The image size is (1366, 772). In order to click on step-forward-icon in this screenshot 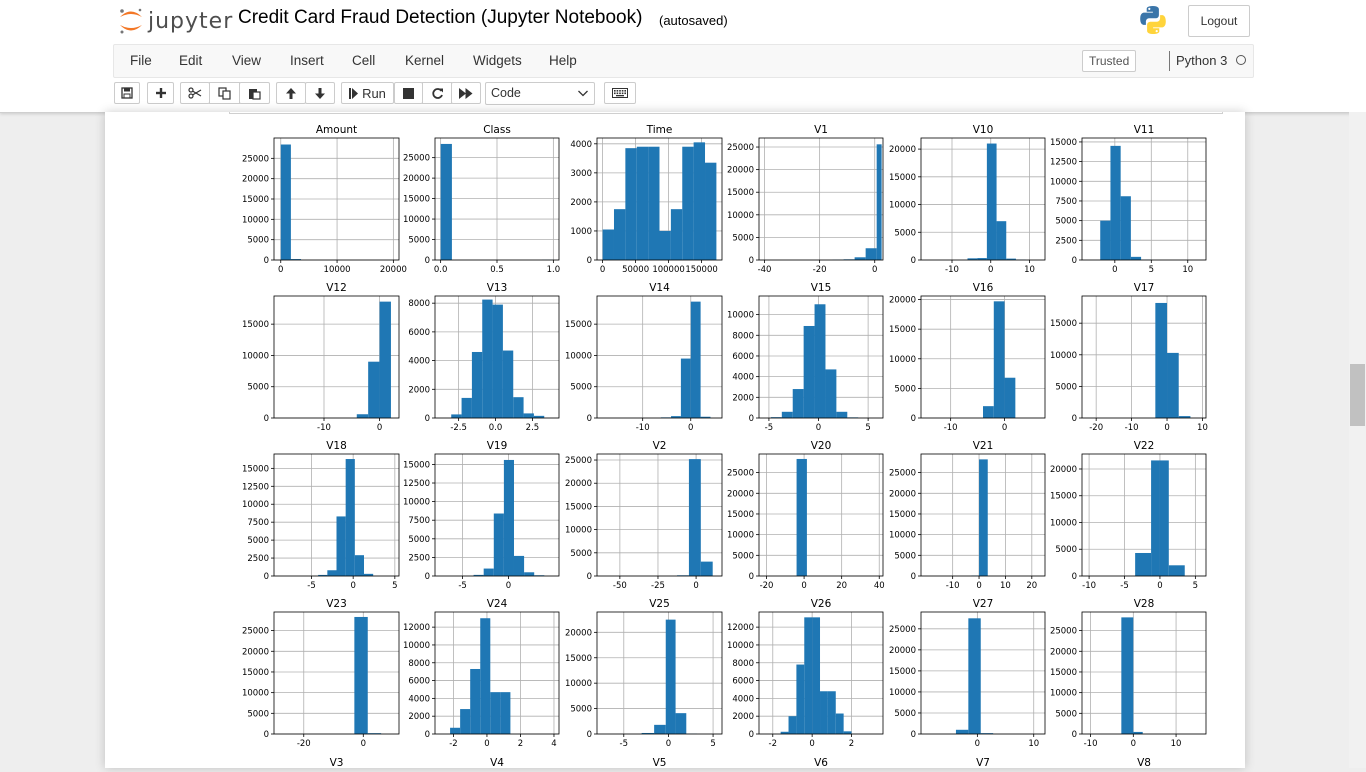, I will do `click(354, 93)`.